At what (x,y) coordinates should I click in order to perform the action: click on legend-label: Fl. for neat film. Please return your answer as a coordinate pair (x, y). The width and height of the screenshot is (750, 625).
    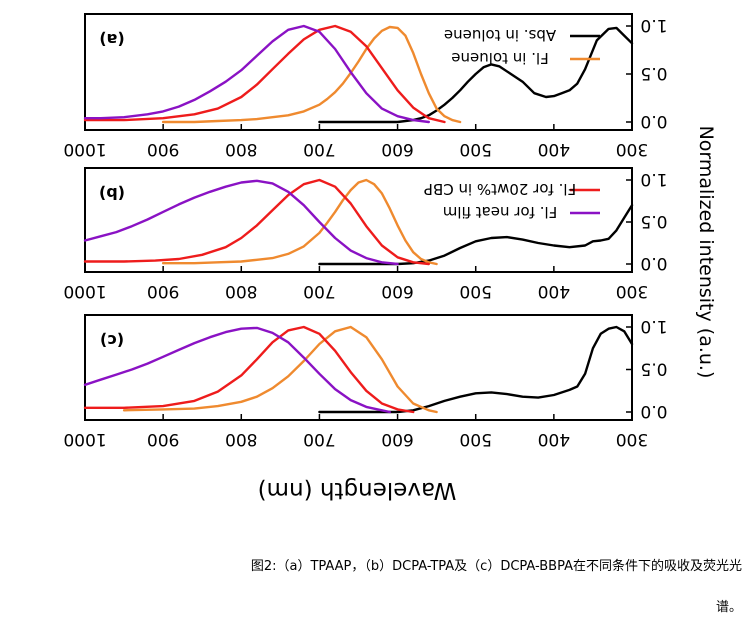
    Looking at the image, I should click on (500, 212).